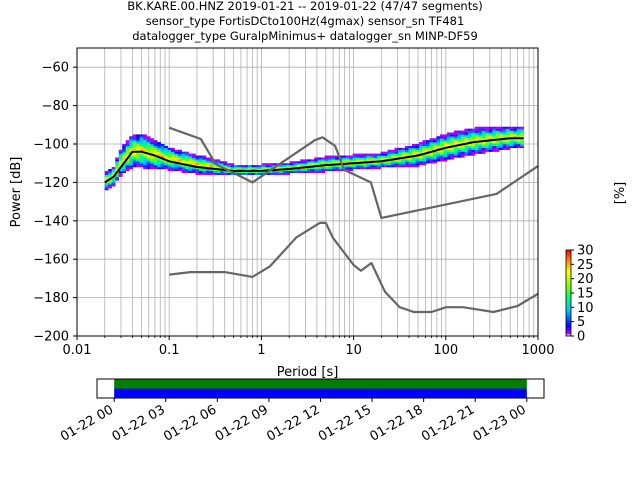 The width and height of the screenshot is (640, 480). Describe the element at coordinates (353, 172) in the screenshot. I see `noise-model-high` at that location.